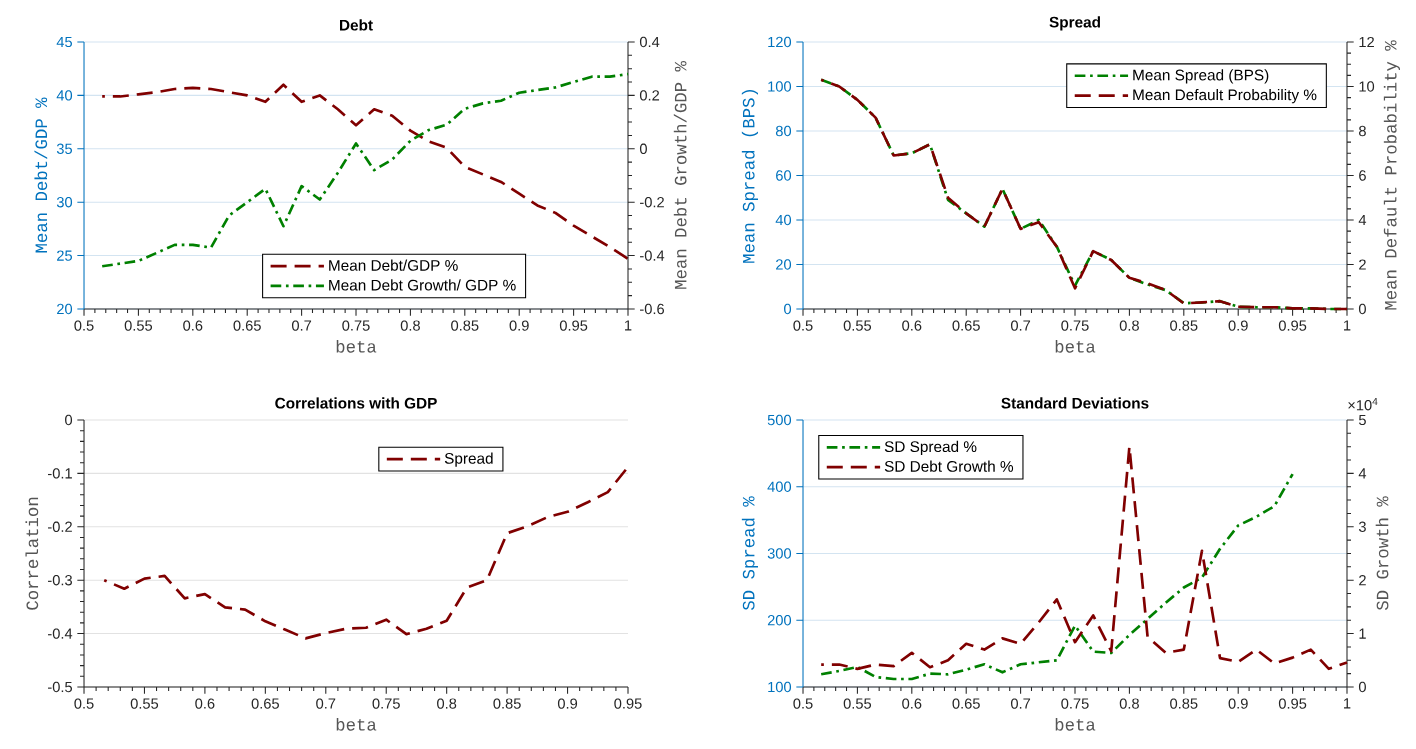 The height and width of the screenshot is (749, 1416). I want to click on y-tick-label: -0.1, so click(60, 473).